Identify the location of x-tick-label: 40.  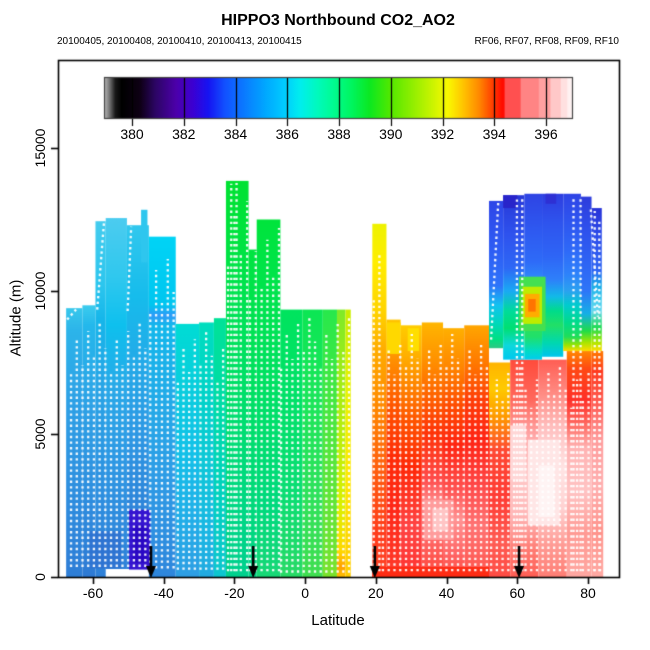
(446, 593).